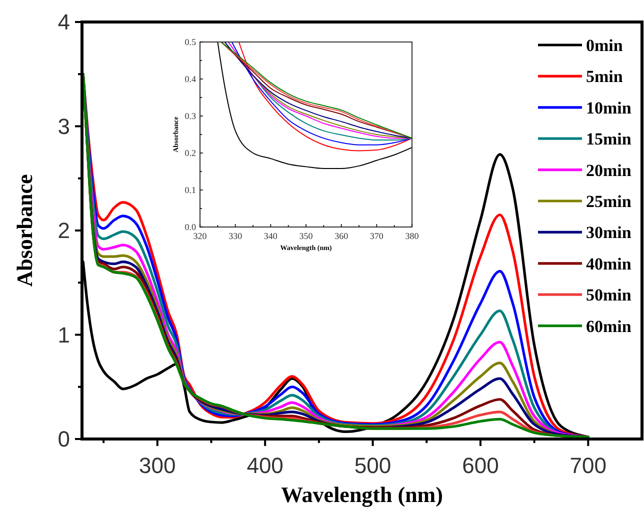  Describe the element at coordinates (609, 326) in the screenshot. I see `legend-label: 60min` at that location.